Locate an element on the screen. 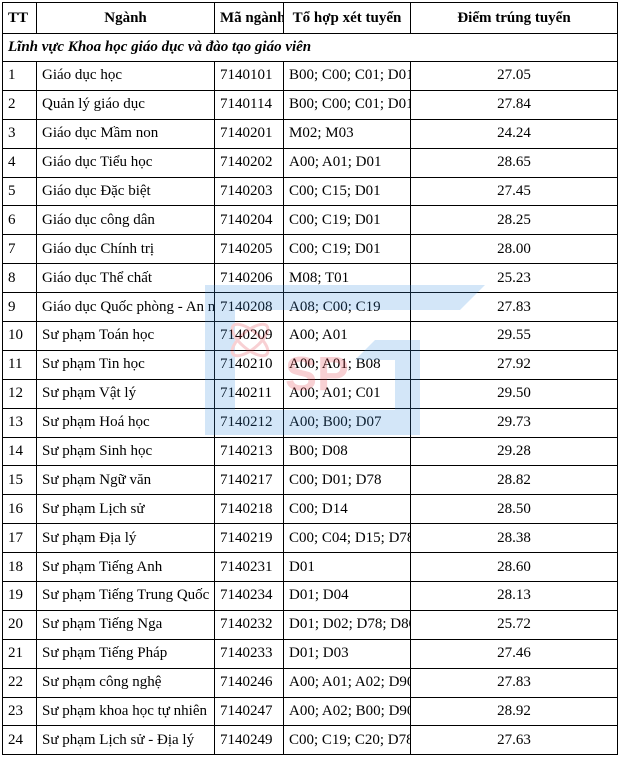 This screenshot has width=620, height=759. cell-combo: D01 is located at coordinates (347, 567).